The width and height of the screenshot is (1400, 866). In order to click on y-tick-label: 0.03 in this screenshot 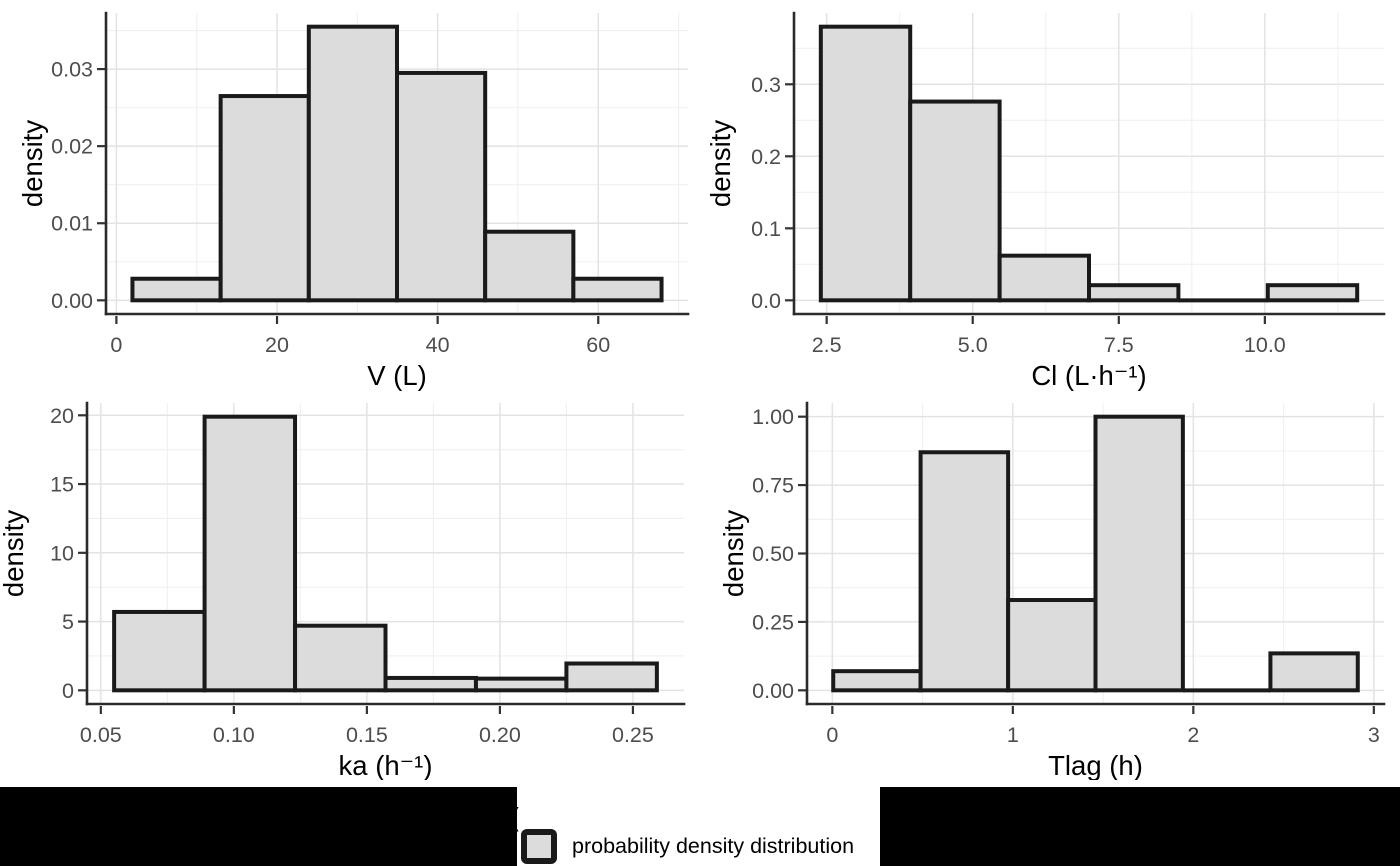, I will do `click(72, 70)`.